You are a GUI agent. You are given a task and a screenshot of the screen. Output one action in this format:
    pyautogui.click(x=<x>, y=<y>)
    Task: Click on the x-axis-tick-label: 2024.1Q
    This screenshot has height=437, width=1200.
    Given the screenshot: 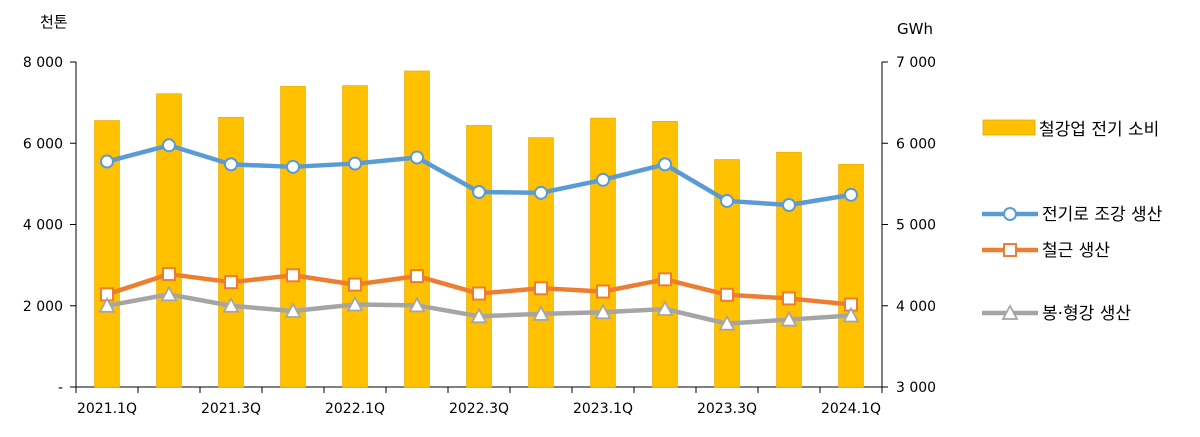 What is the action you would take?
    pyautogui.click(x=851, y=409)
    